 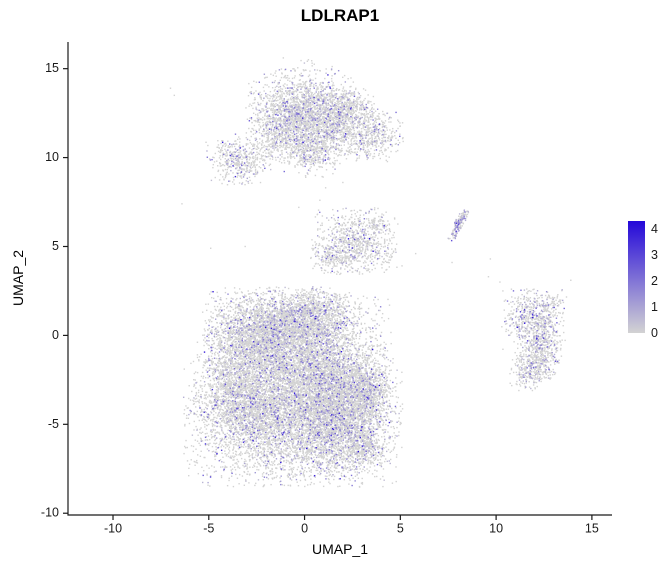 What do you see at coordinates (654, 228) in the screenshot?
I see `legend-tick-label: 4` at bounding box center [654, 228].